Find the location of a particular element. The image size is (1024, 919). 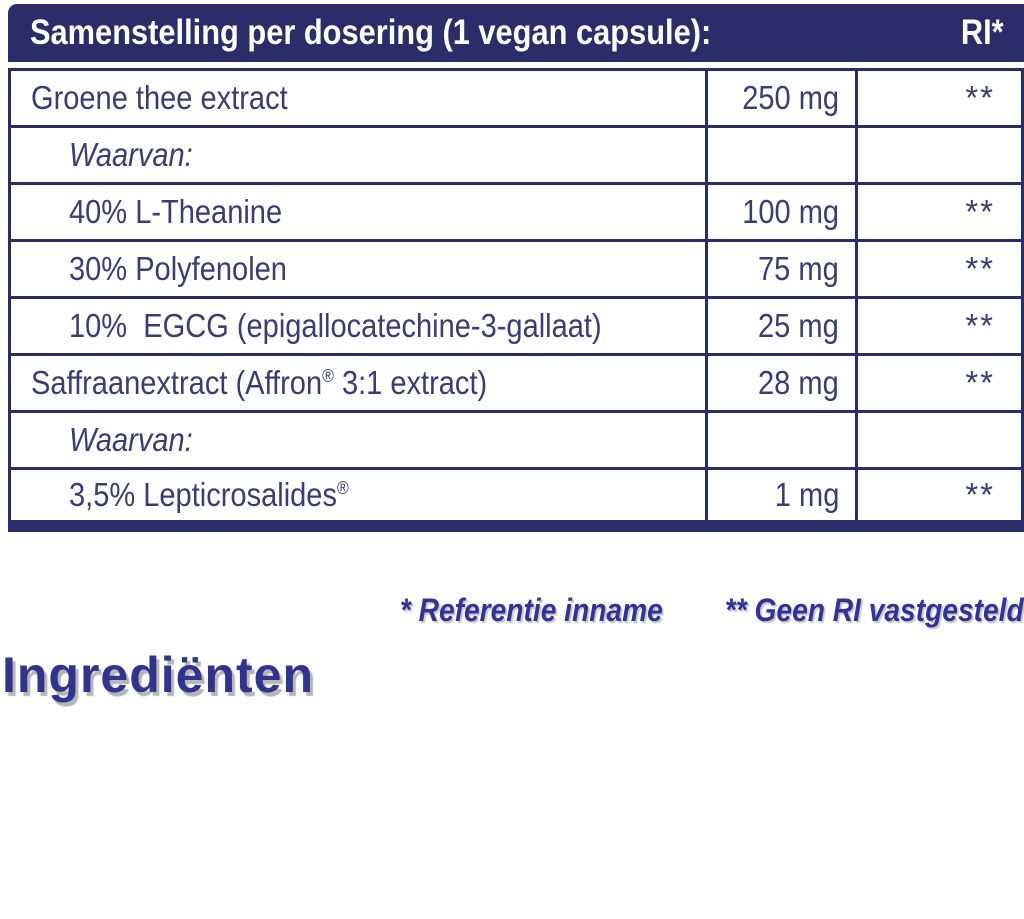

amount-value: 1 mg is located at coordinates (806, 494).